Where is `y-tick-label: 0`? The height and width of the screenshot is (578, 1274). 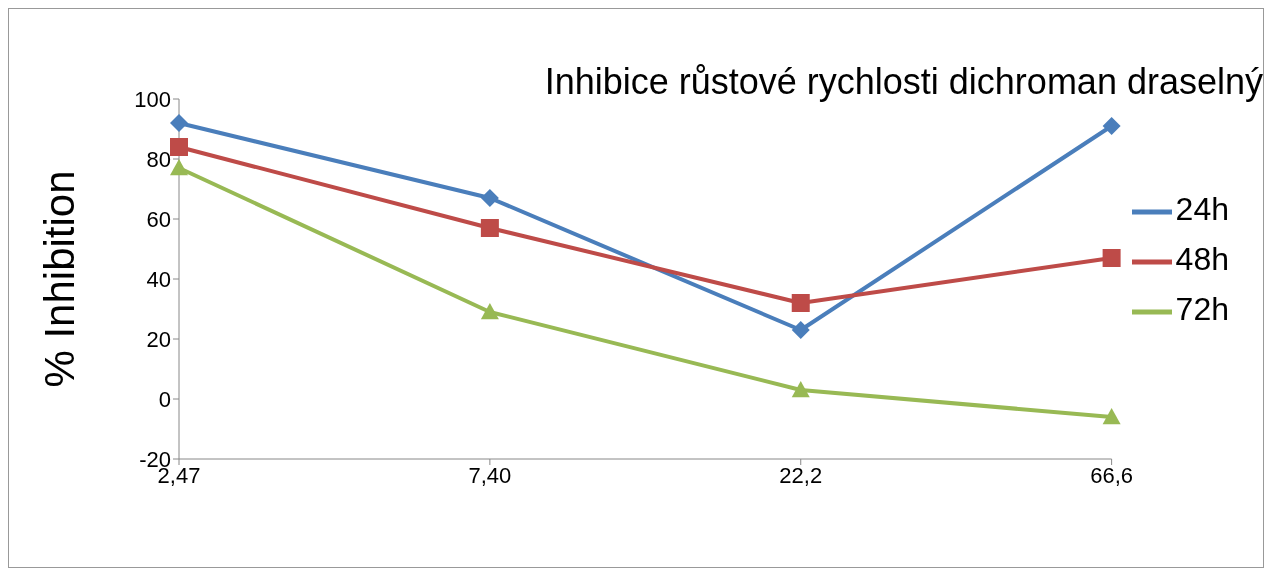
y-tick-label: 0 is located at coordinates (164, 399).